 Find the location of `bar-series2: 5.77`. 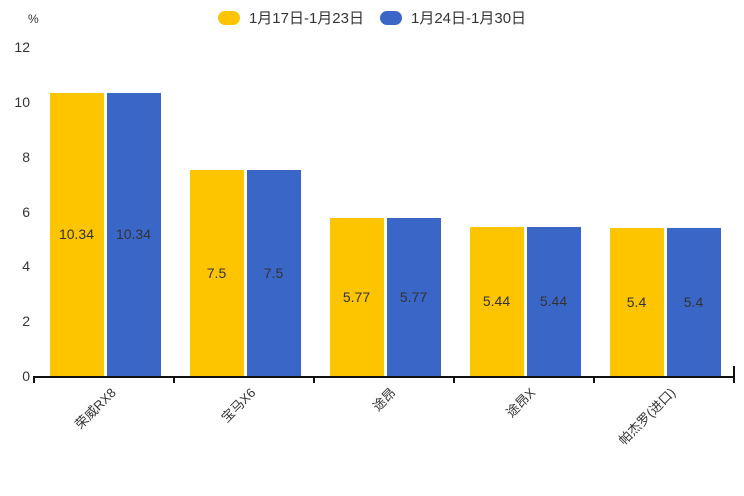

bar-series2: 5.77 is located at coordinates (413, 296).